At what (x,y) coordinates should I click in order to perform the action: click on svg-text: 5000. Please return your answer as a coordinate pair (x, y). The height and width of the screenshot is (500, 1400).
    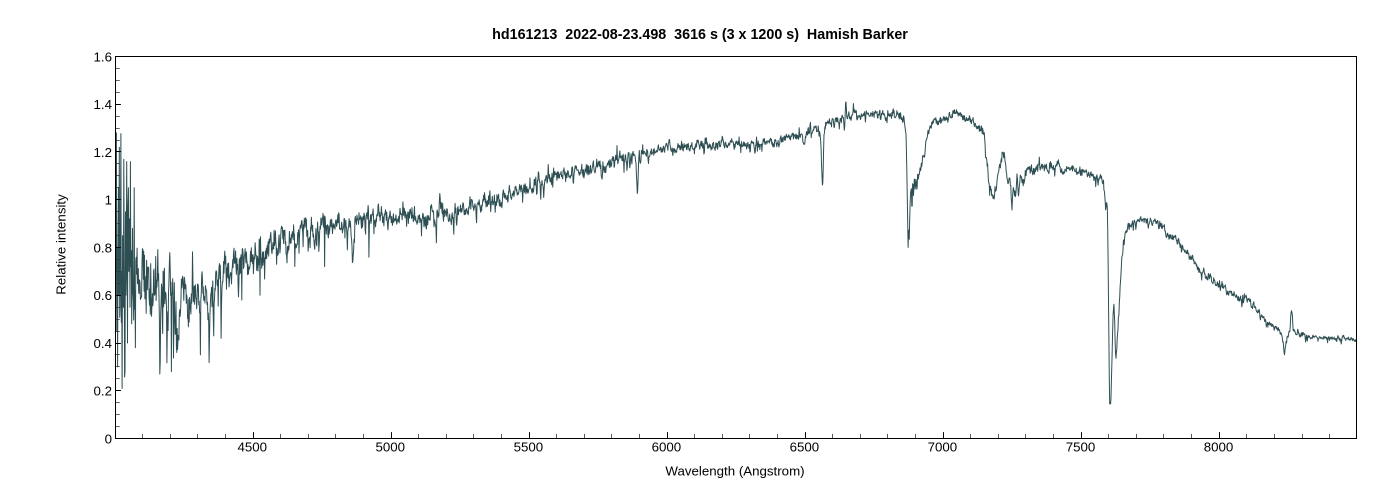
    Looking at the image, I should click on (391, 446).